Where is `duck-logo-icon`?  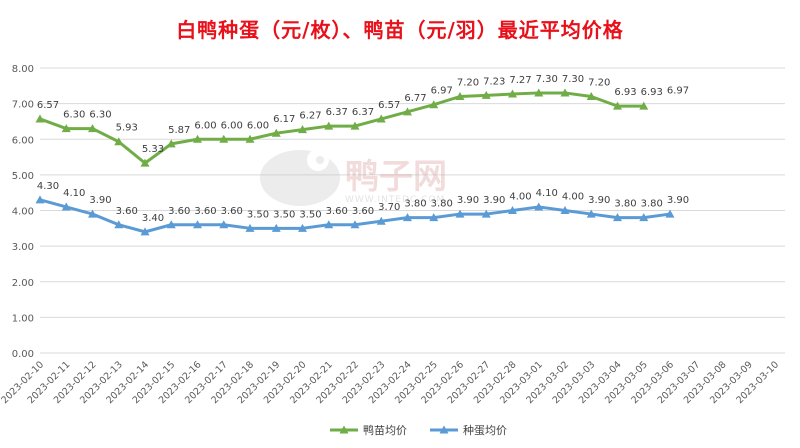 duck-logo-icon is located at coordinates (300, 178).